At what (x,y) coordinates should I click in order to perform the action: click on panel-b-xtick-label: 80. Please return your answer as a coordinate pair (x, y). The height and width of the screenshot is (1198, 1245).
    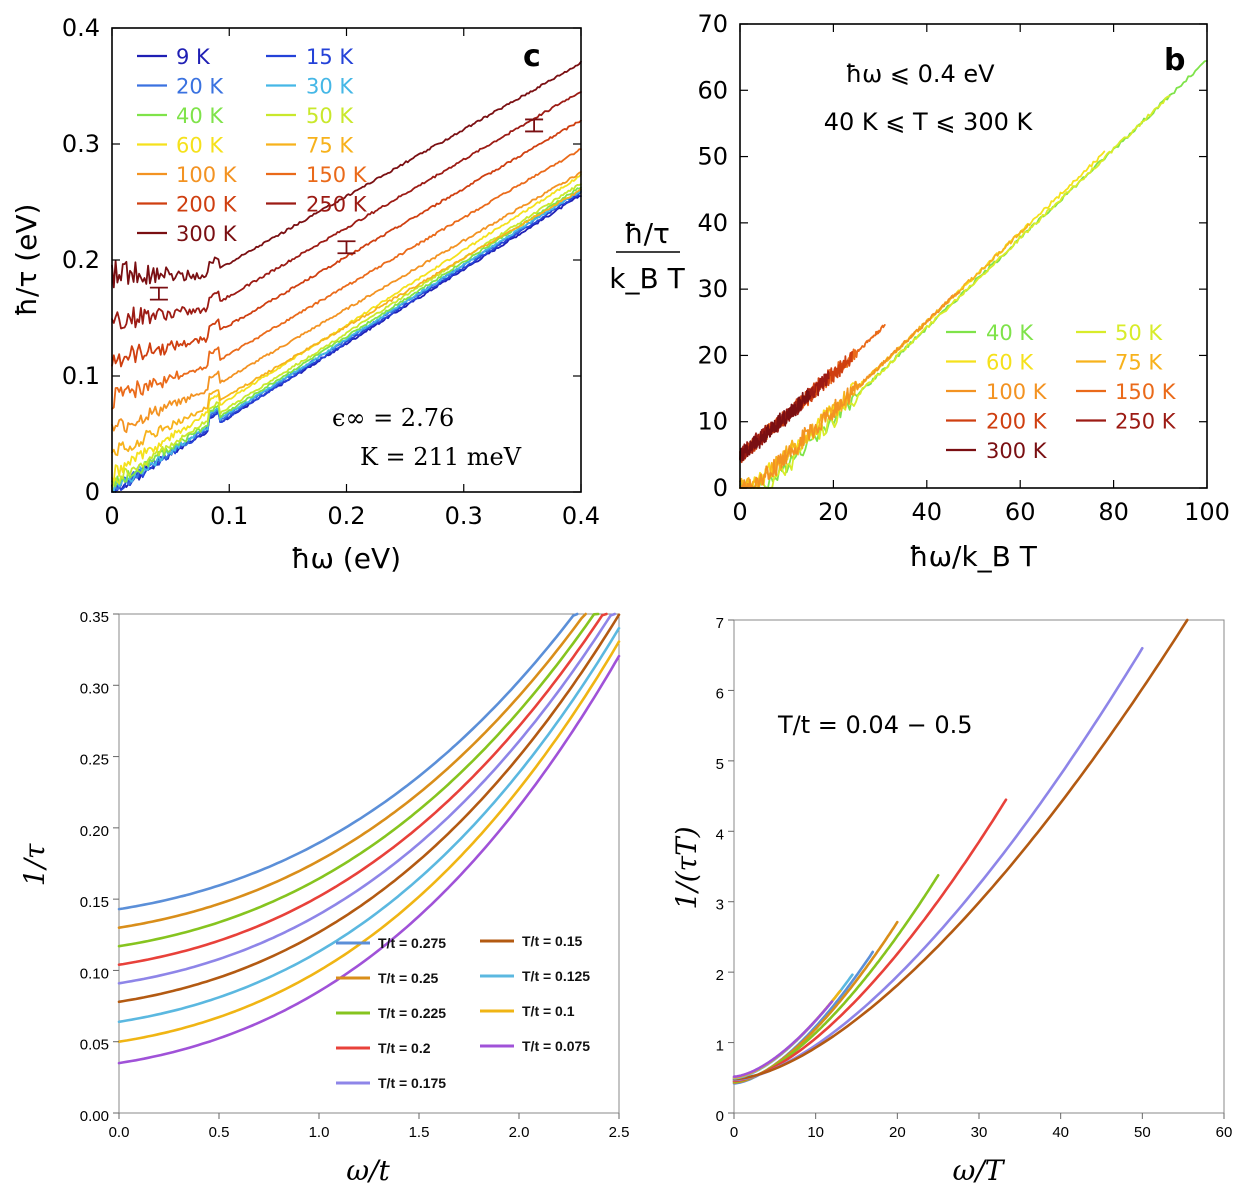
    Looking at the image, I should click on (1113, 512).